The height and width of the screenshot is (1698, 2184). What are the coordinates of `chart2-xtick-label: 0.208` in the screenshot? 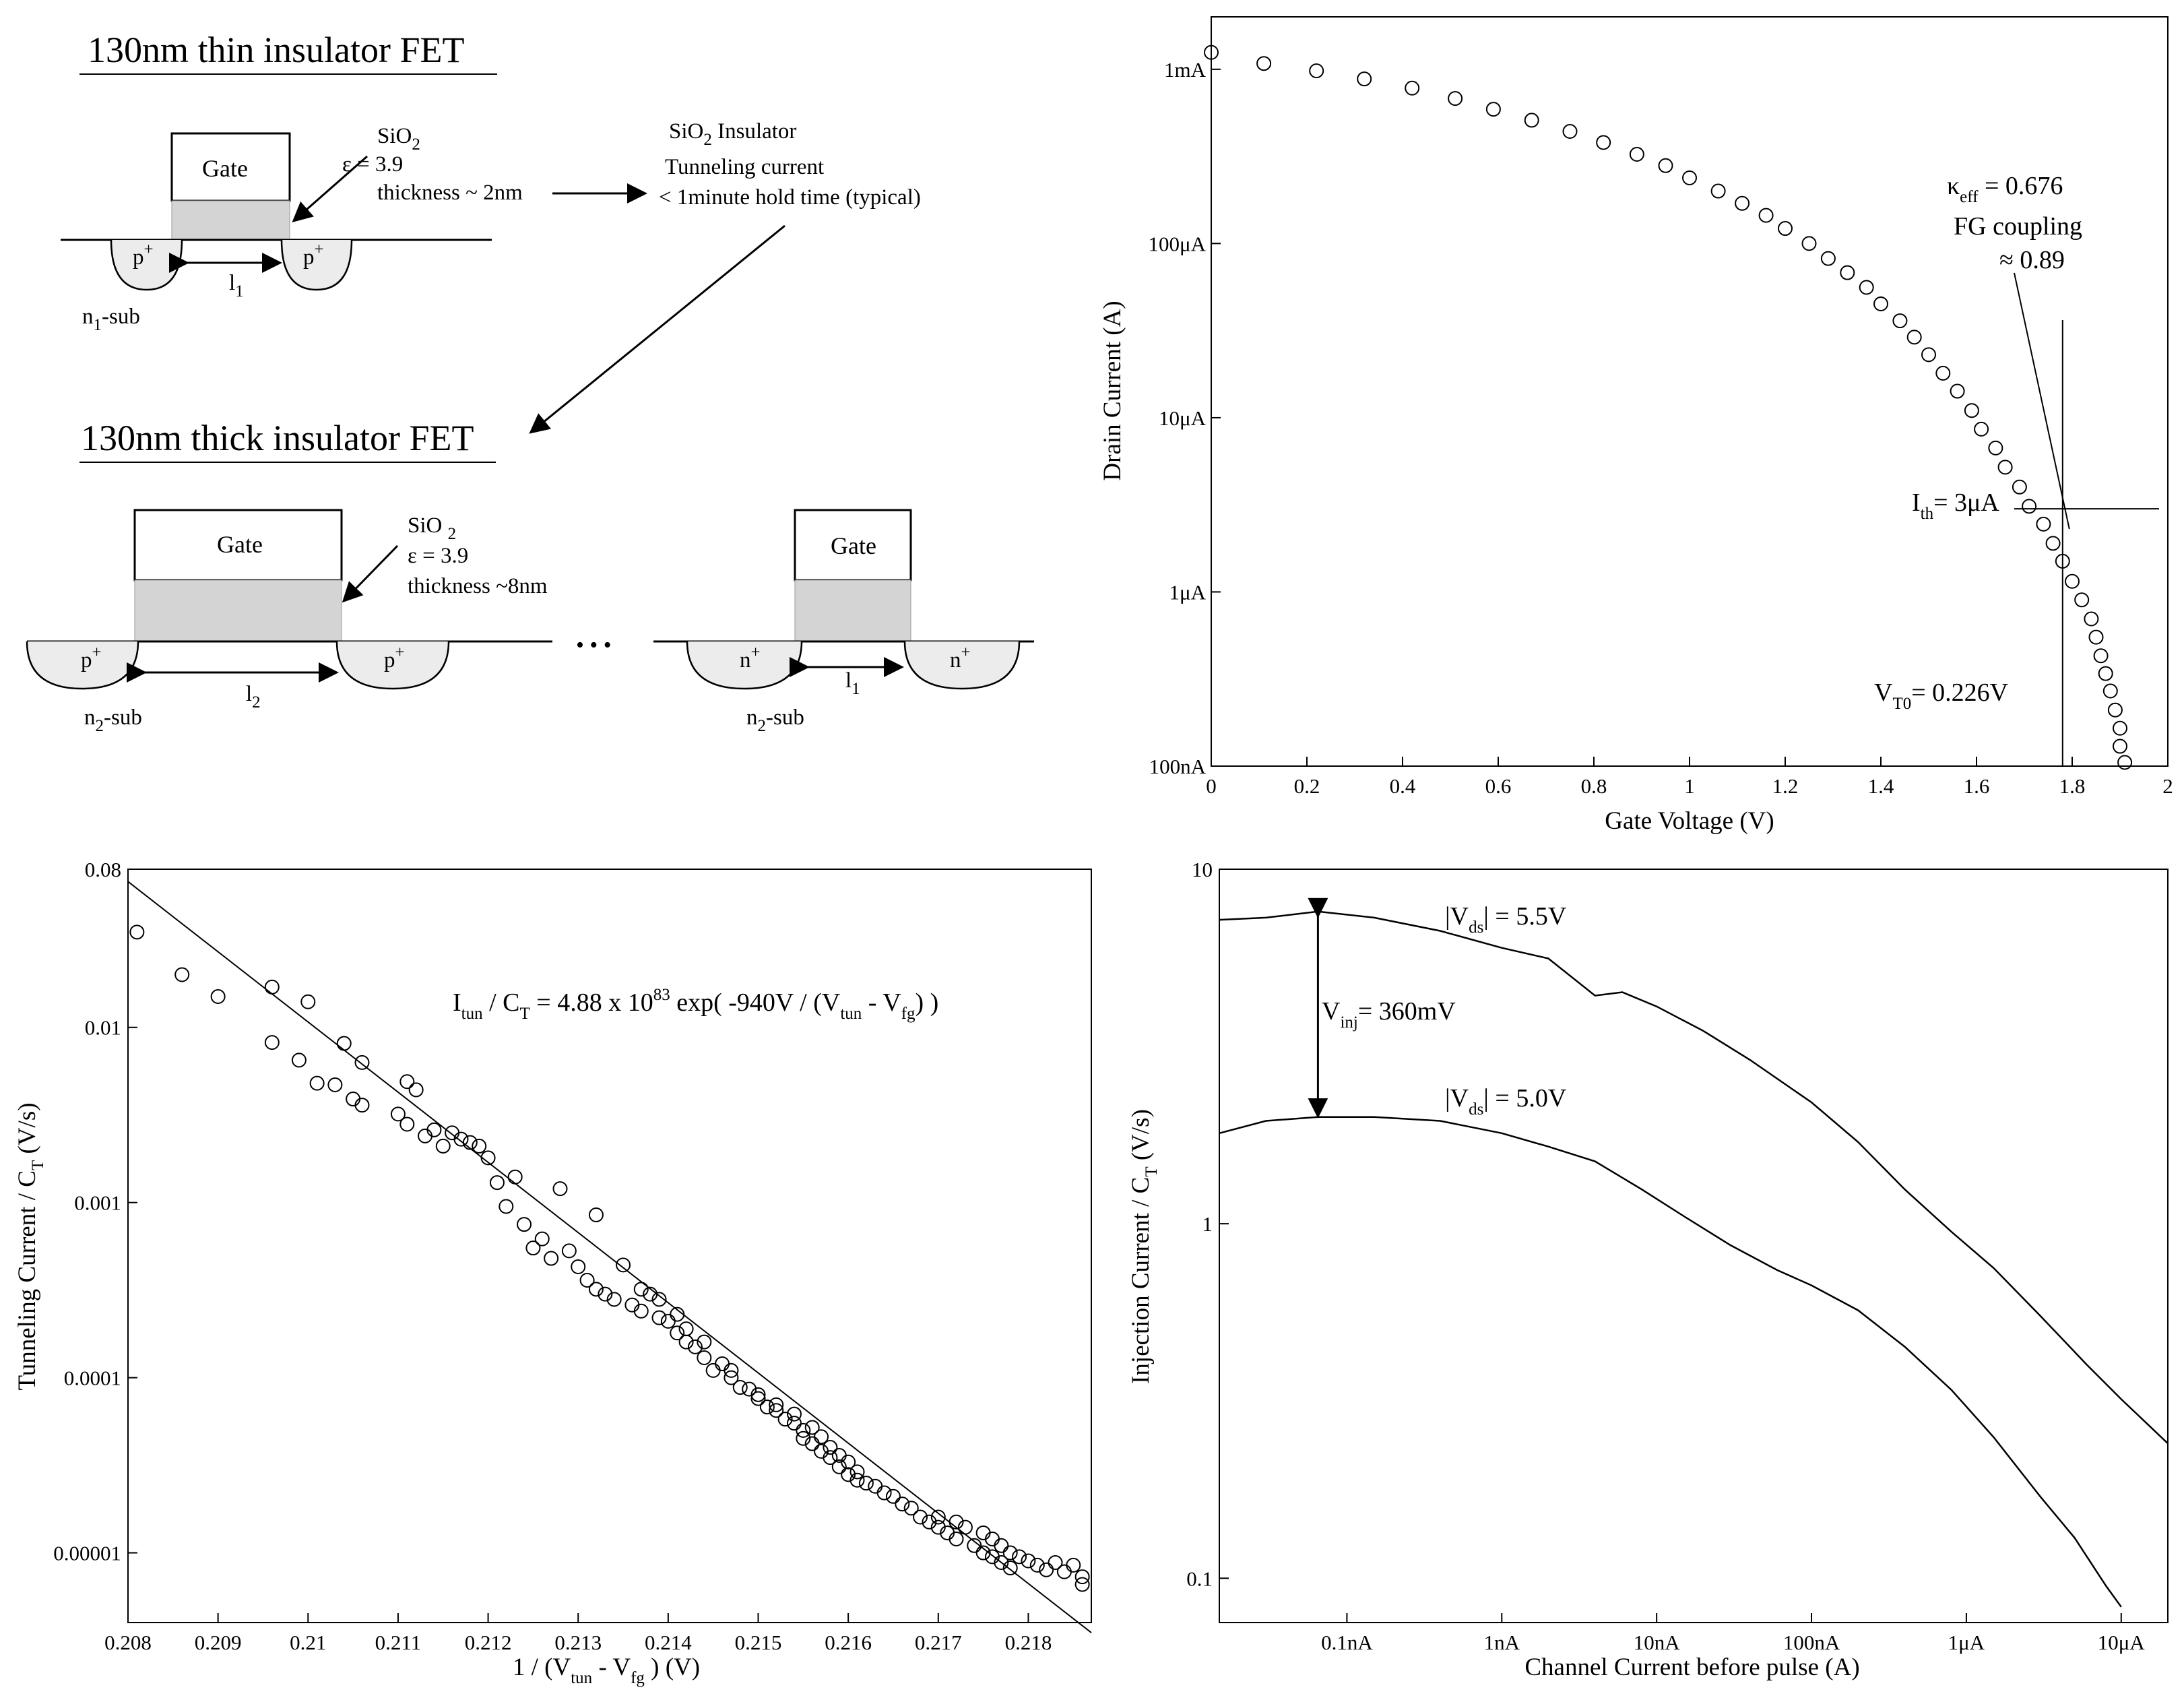 It's located at (128, 1643).